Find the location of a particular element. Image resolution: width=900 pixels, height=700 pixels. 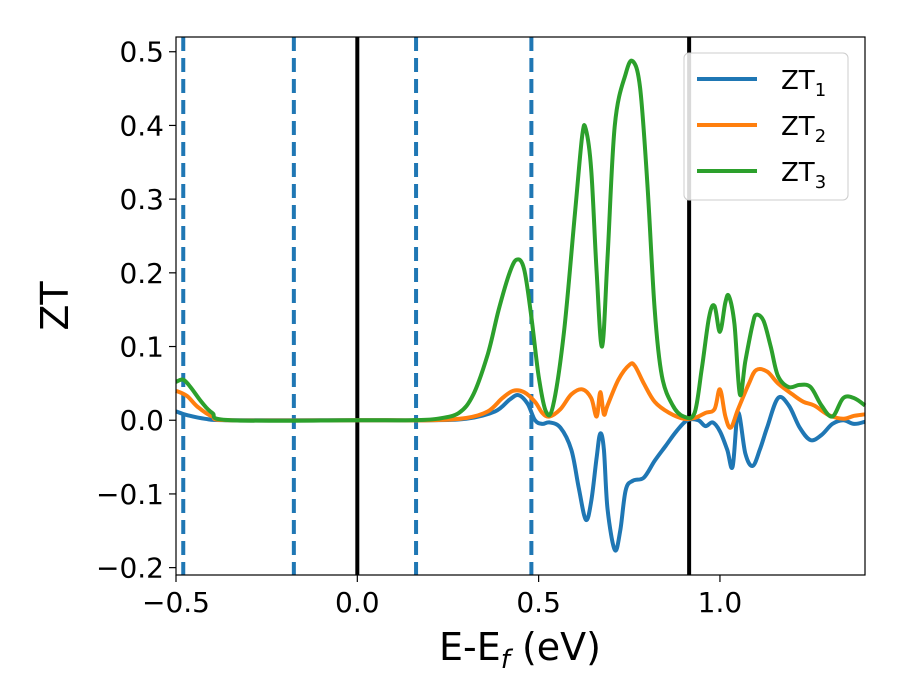

series-line-zt2 is located at coordinates (520, 395).